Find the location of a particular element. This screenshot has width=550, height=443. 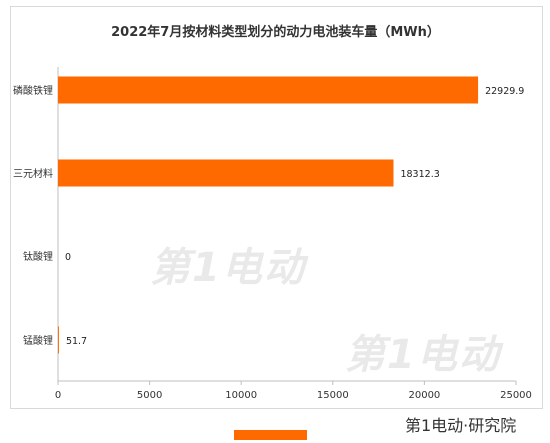

data-label: 51.7 is located at coordinates (76, 341).